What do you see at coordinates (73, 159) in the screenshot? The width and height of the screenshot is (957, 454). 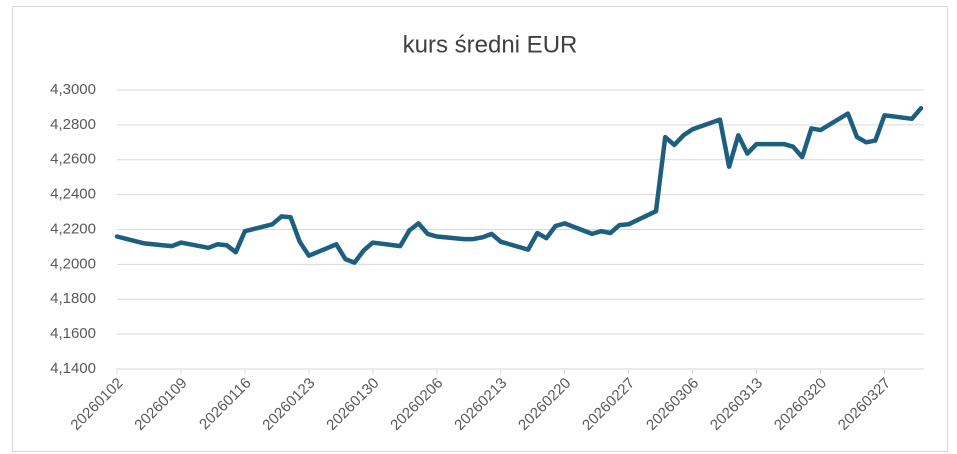 I see `y-tick-label: 4,2600` at bounding box center [73, 159].